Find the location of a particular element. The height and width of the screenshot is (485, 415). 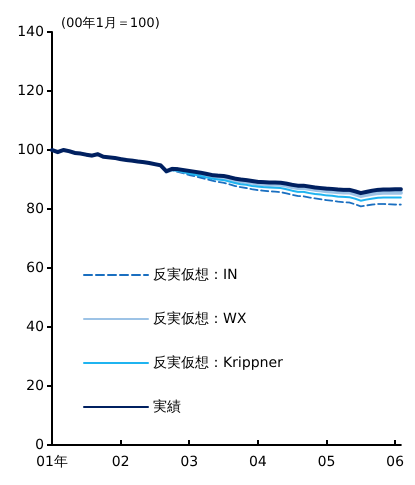

x-tick-label: 05 is located at coordinates (327, 462).